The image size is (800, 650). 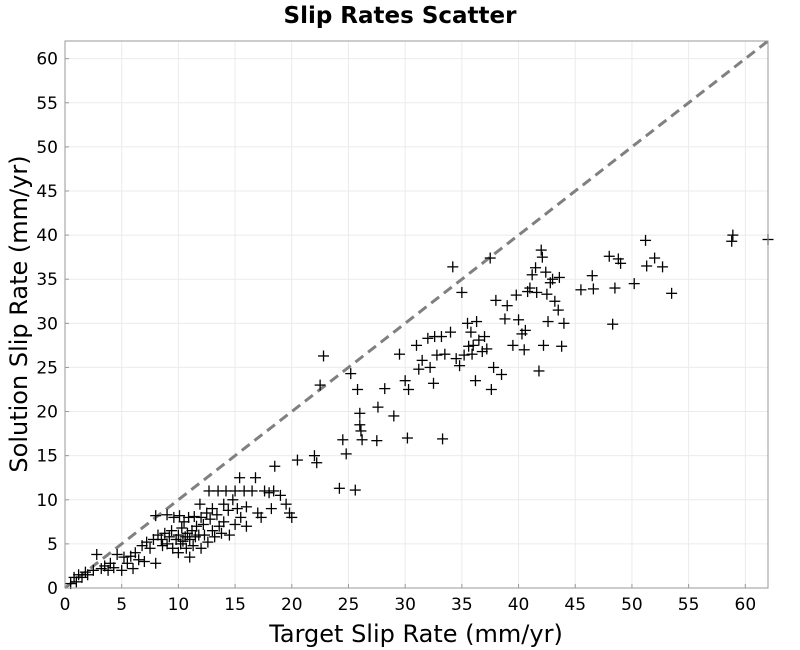 What do you see at coordinates (52, 589) in the screenshot?
I see `y-tick-label-0: 0` at bounding box center [52, 589].